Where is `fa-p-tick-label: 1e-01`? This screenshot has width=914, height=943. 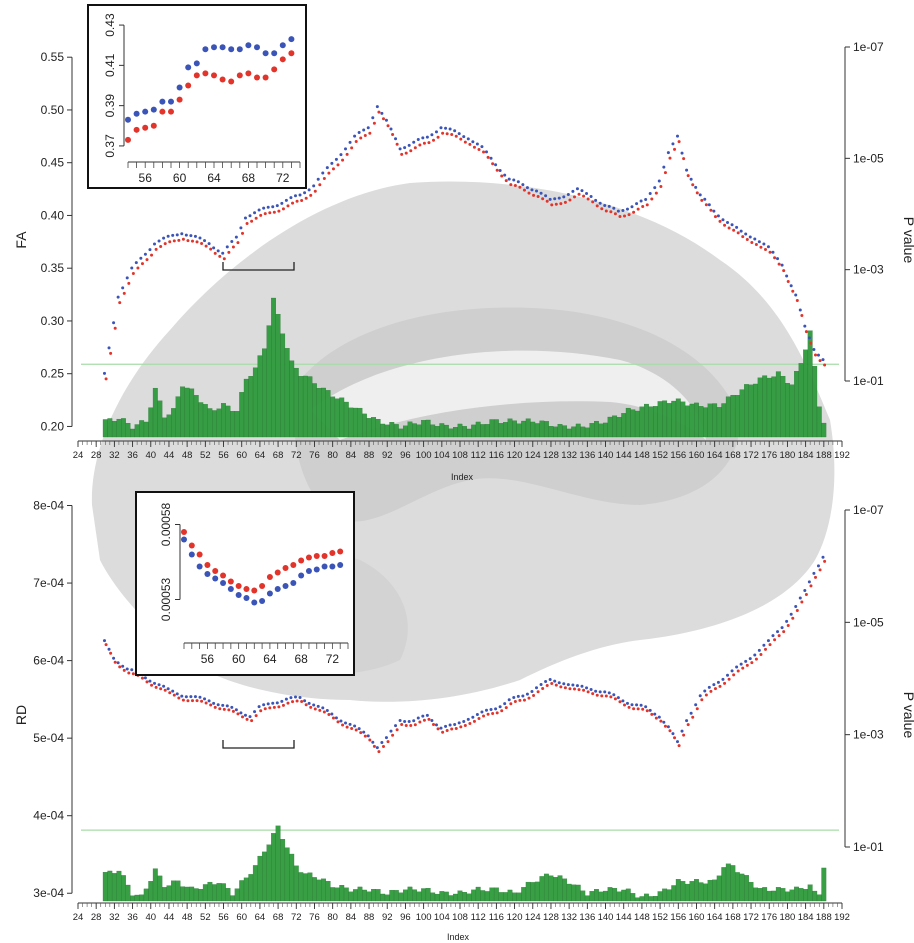
fa-p-tick-label: 1e-01 is located at coordinates (868, 381).